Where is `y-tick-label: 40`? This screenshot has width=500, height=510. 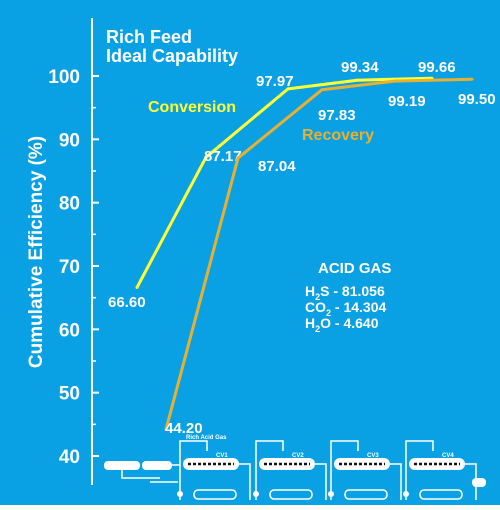 y-tick-label: 40 is located at coordinates (69, 457).